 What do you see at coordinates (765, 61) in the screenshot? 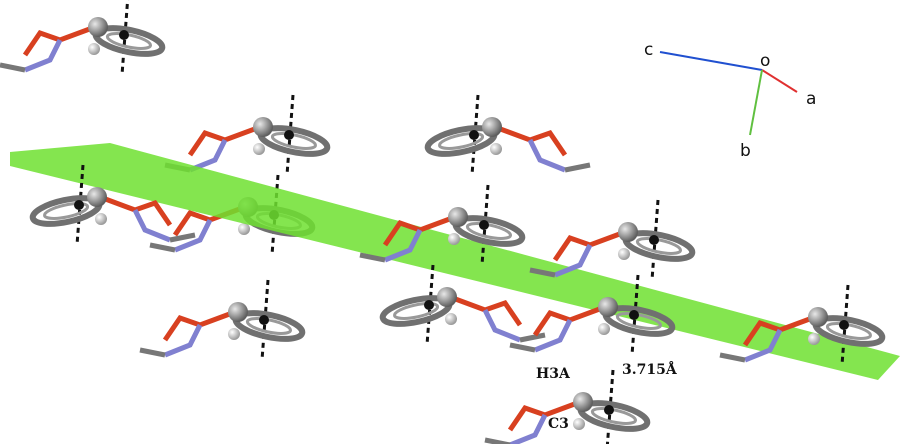
I see `axis-label: o` at bounding box center [765, 61].